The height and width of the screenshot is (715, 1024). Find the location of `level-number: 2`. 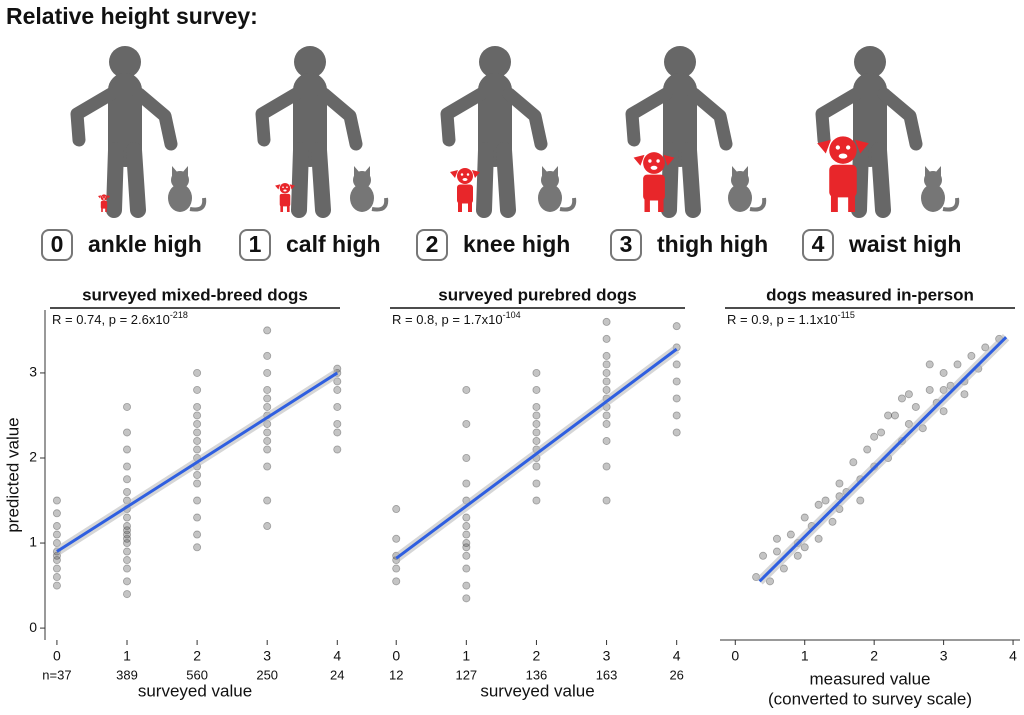

level-number: 2 is located at coordinates (432, 244).